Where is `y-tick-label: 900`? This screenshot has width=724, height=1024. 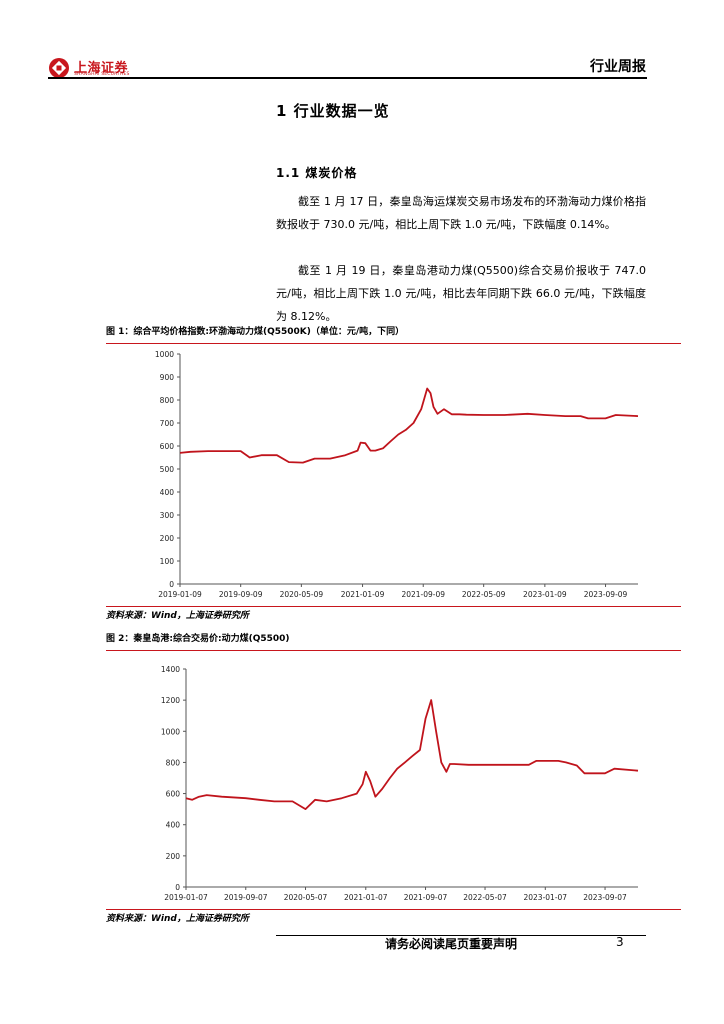
y-tick-label: 900 is located at coordinates (167, 377).